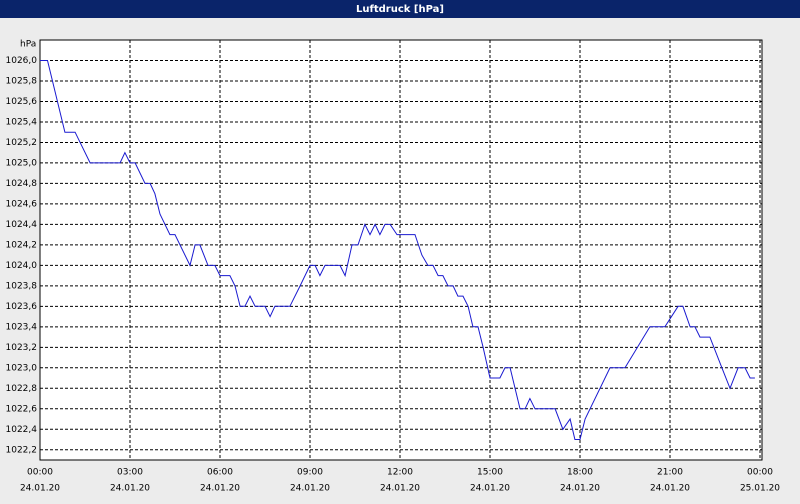 This screenshot has height=504, width=800. Describe the element at coordinates (22, 266) in the screenshot. I see `y-tick-label: 1024,0` at that location.